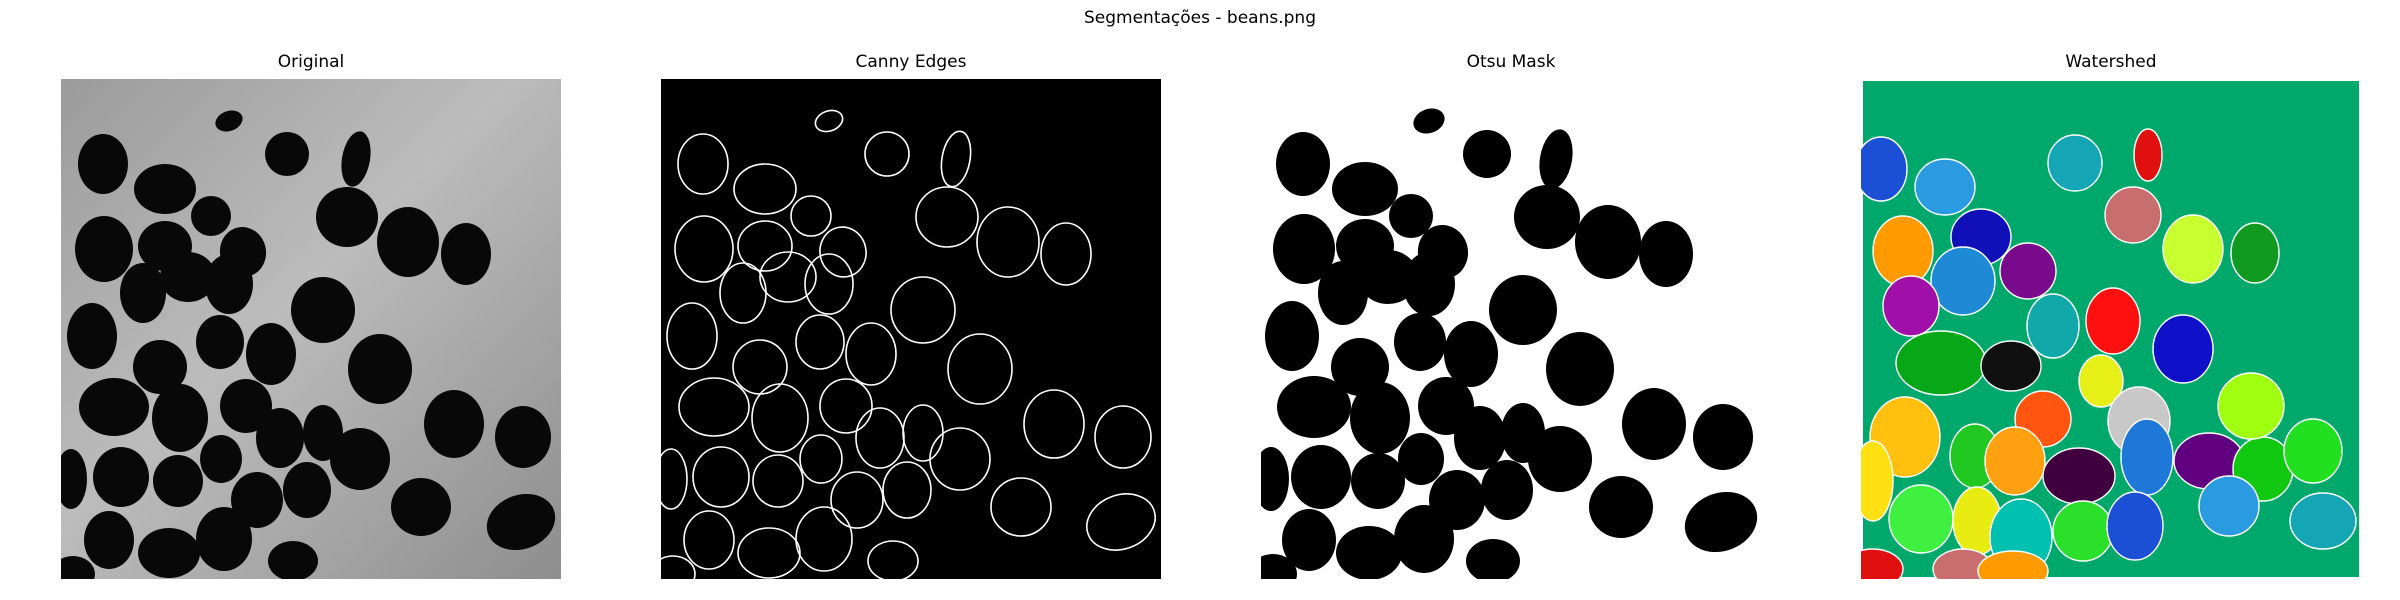  Describe the element at coordinates (1511, 62) in the screenshot. I see `panel-title-otsu: Otsu Mask` at that location.